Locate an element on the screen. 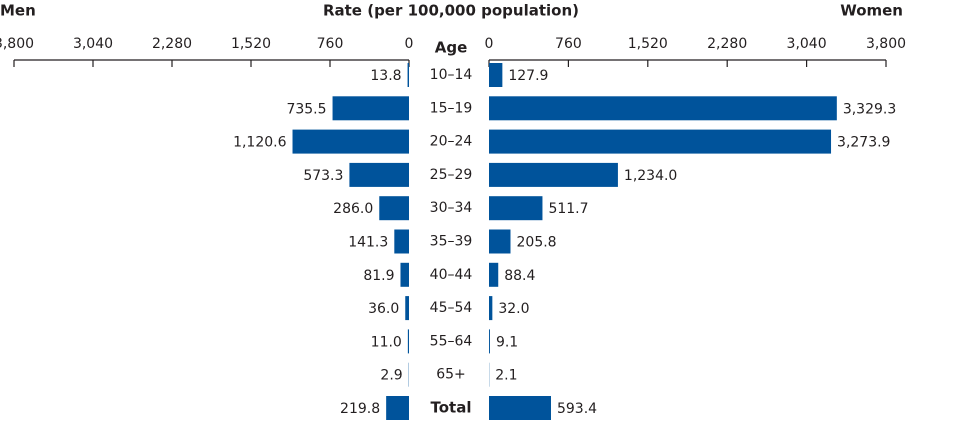 The height and width of the screenshot is (425, 960). value-label: 81.9 is located at coordinates (378, 276).